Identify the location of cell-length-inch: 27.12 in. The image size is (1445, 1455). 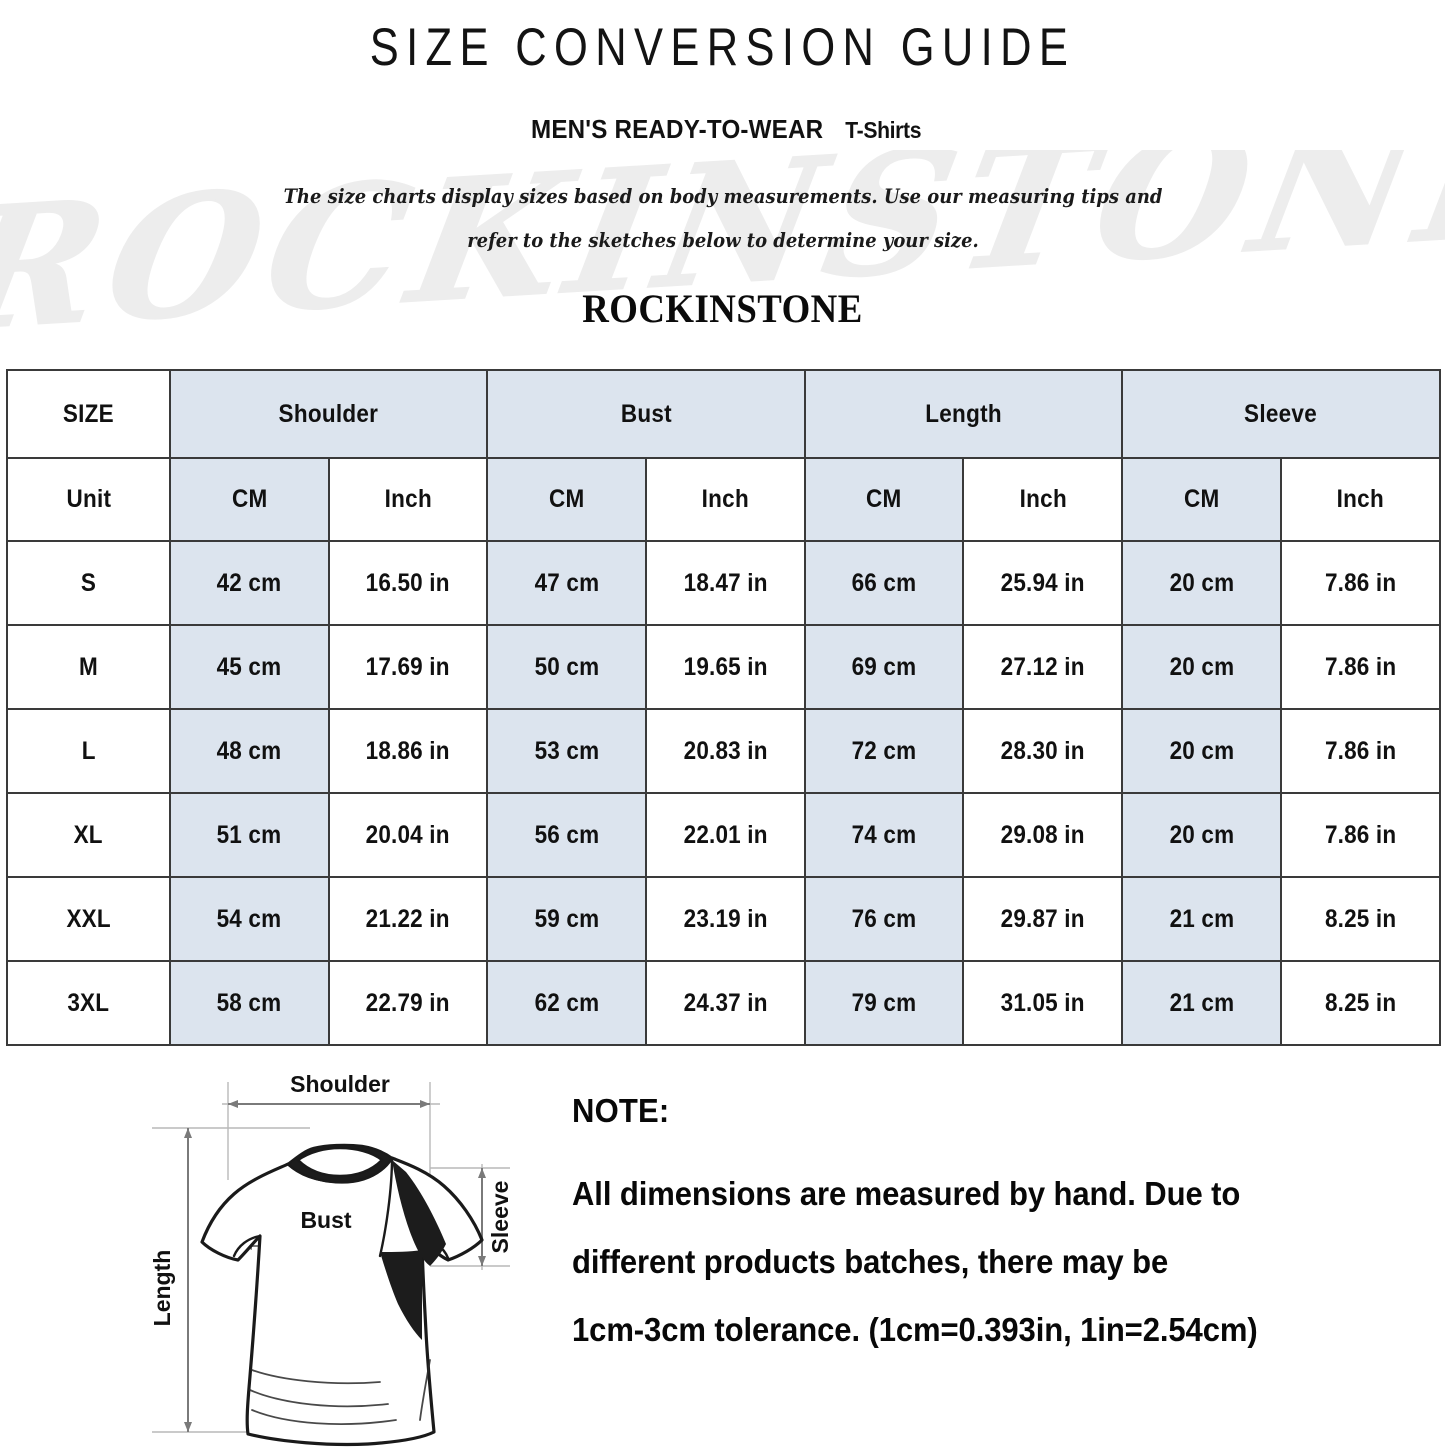
(1043, 667).